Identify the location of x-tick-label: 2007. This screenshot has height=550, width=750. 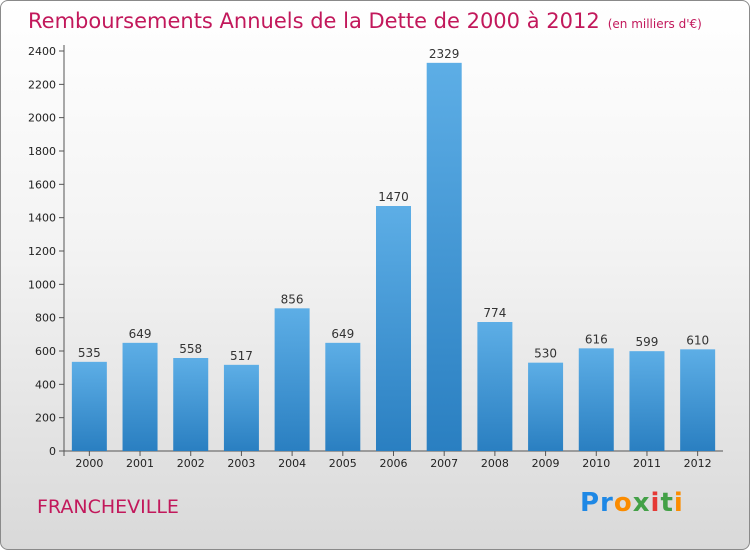
(444, 463).